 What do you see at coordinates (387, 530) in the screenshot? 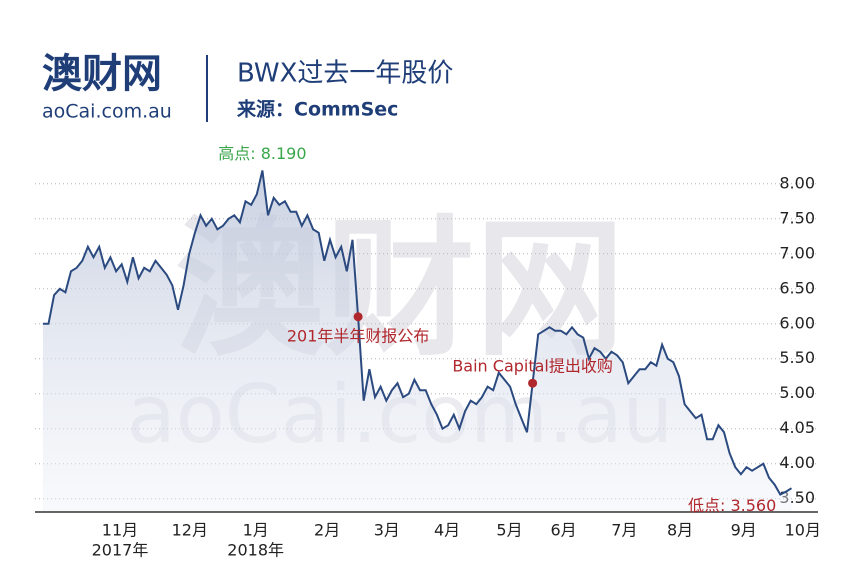
I see `x-tick-label: 3月` at bounding box center [387, 530].